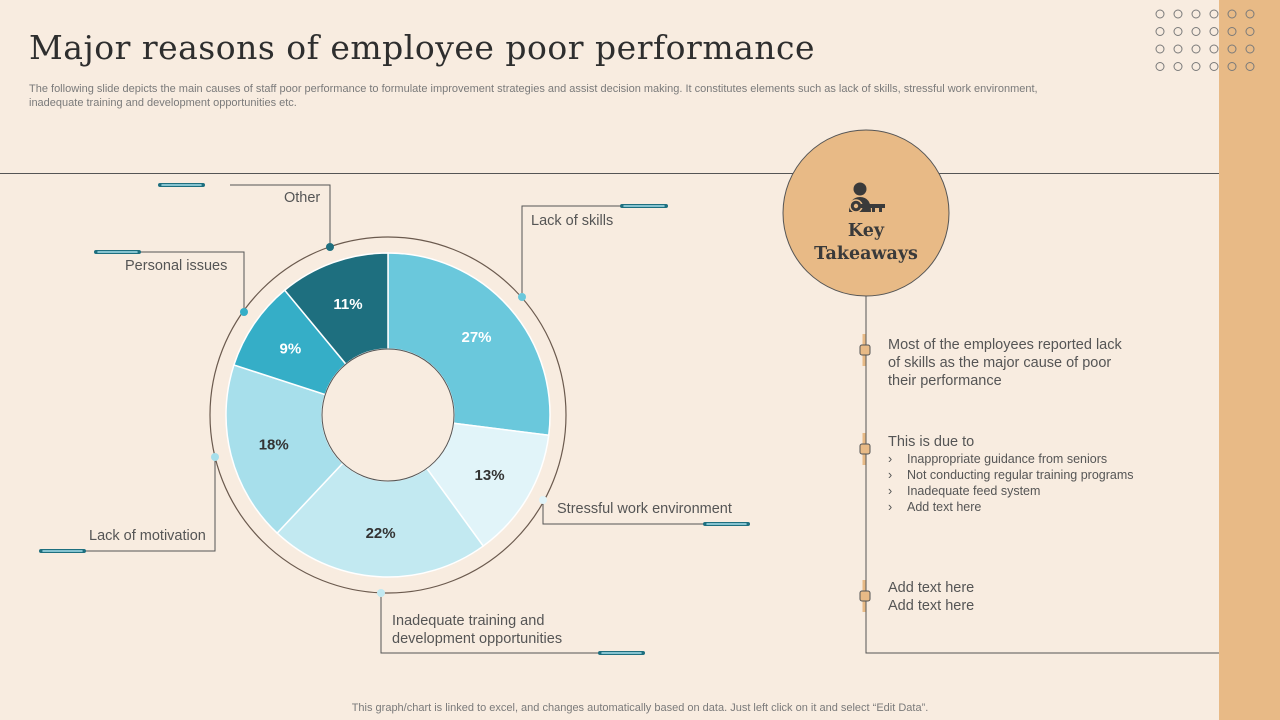 The height and width of the screenshot is (720, 1280). I want to click on takeaway-1-line1: Most of the employees reported lack, so click(1005, 345).